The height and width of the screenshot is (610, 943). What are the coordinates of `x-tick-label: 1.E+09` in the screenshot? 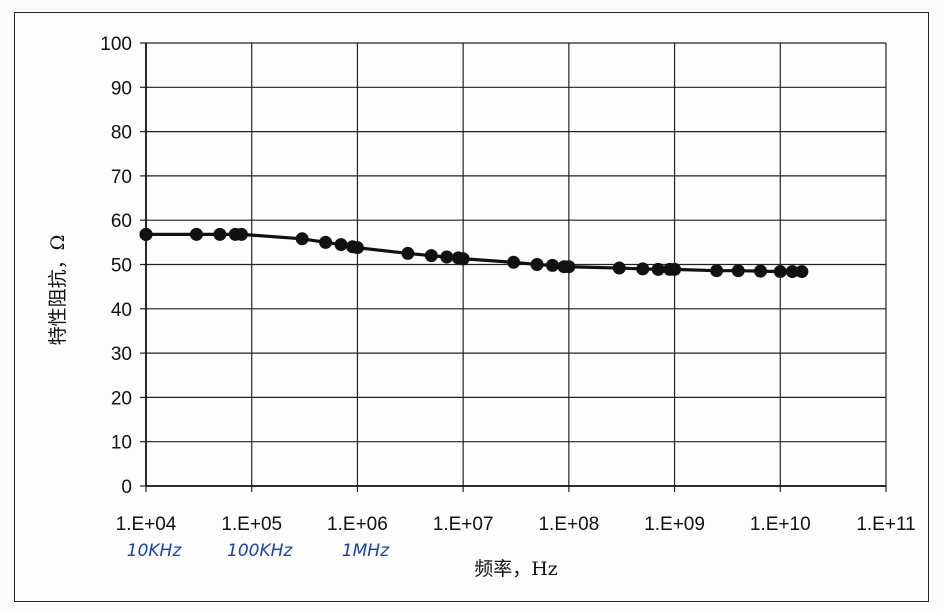 It's located at (674, 524).